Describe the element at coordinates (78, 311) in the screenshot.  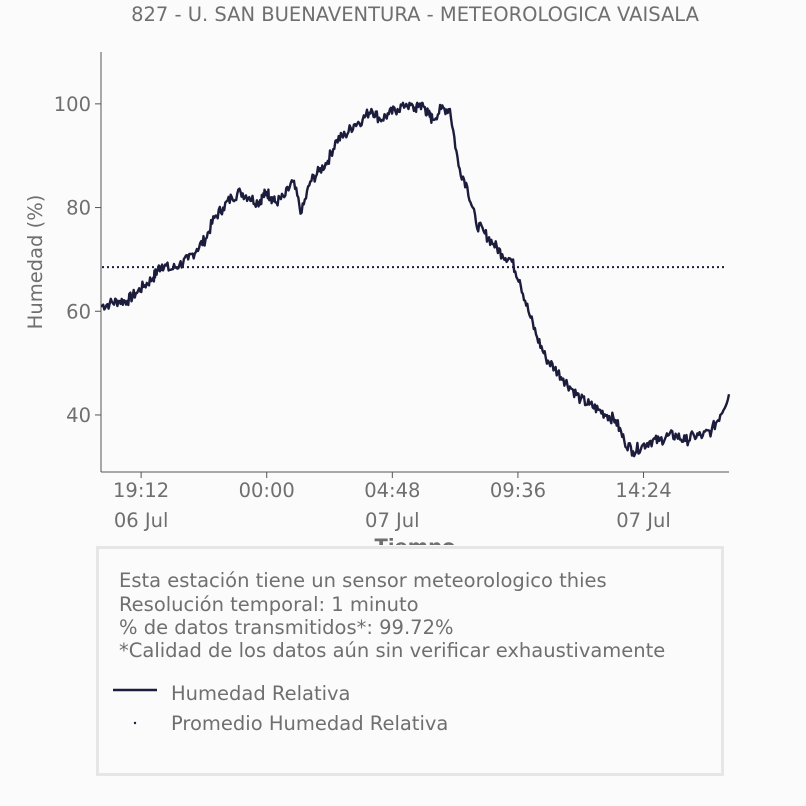
I see `y-tick-label: 60` at that location.